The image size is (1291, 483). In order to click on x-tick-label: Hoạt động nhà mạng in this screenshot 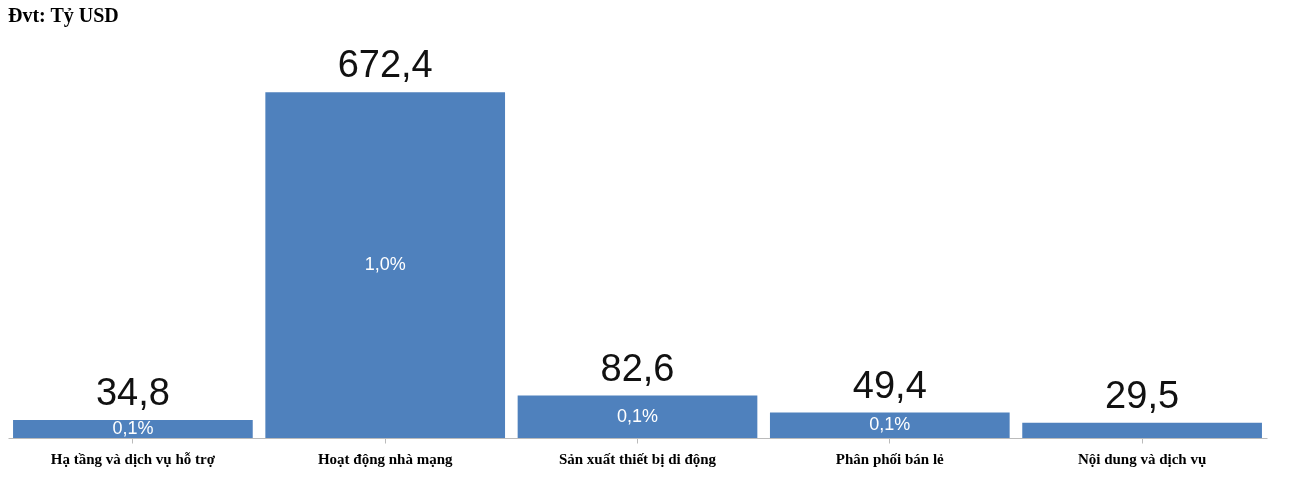, I will do `click(385, 458)`.